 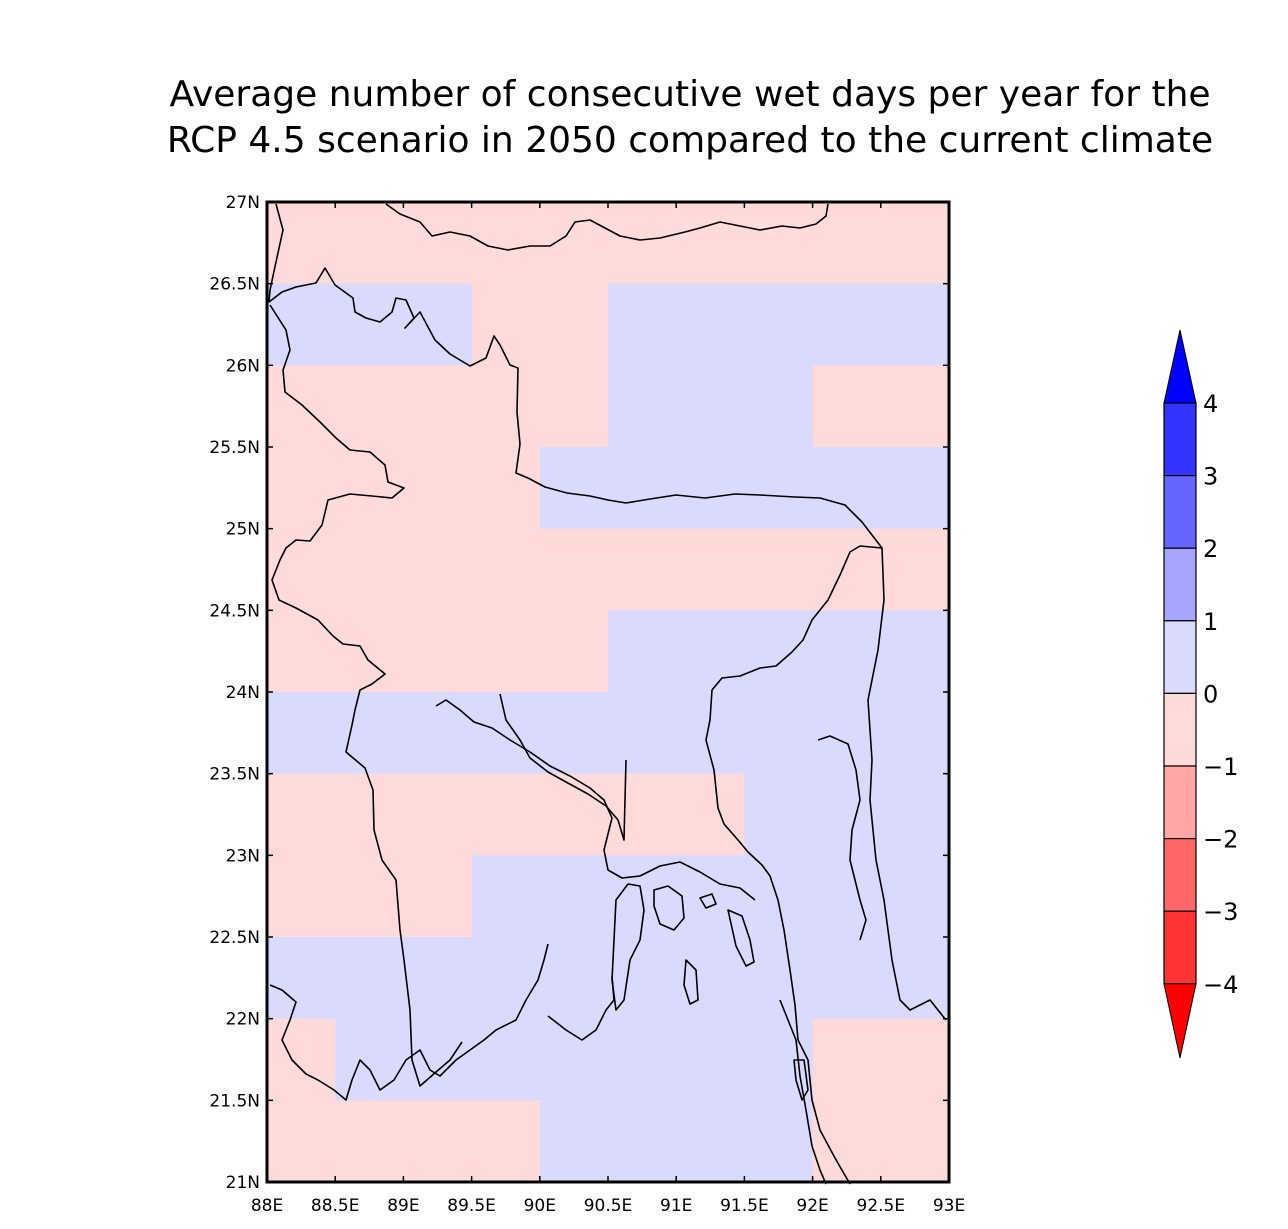 I want to click on y-tick-label: 21.5N, so click(x=234, y=1101).